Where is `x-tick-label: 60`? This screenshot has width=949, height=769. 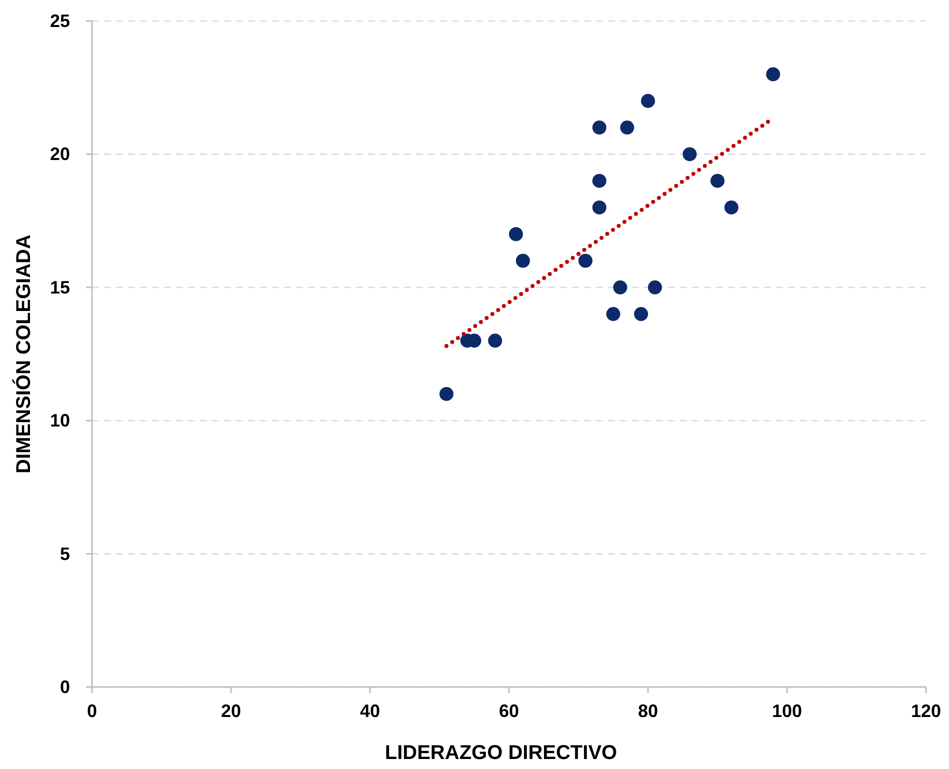
x-tick-label: 60 is located at coordinates (509, 711).